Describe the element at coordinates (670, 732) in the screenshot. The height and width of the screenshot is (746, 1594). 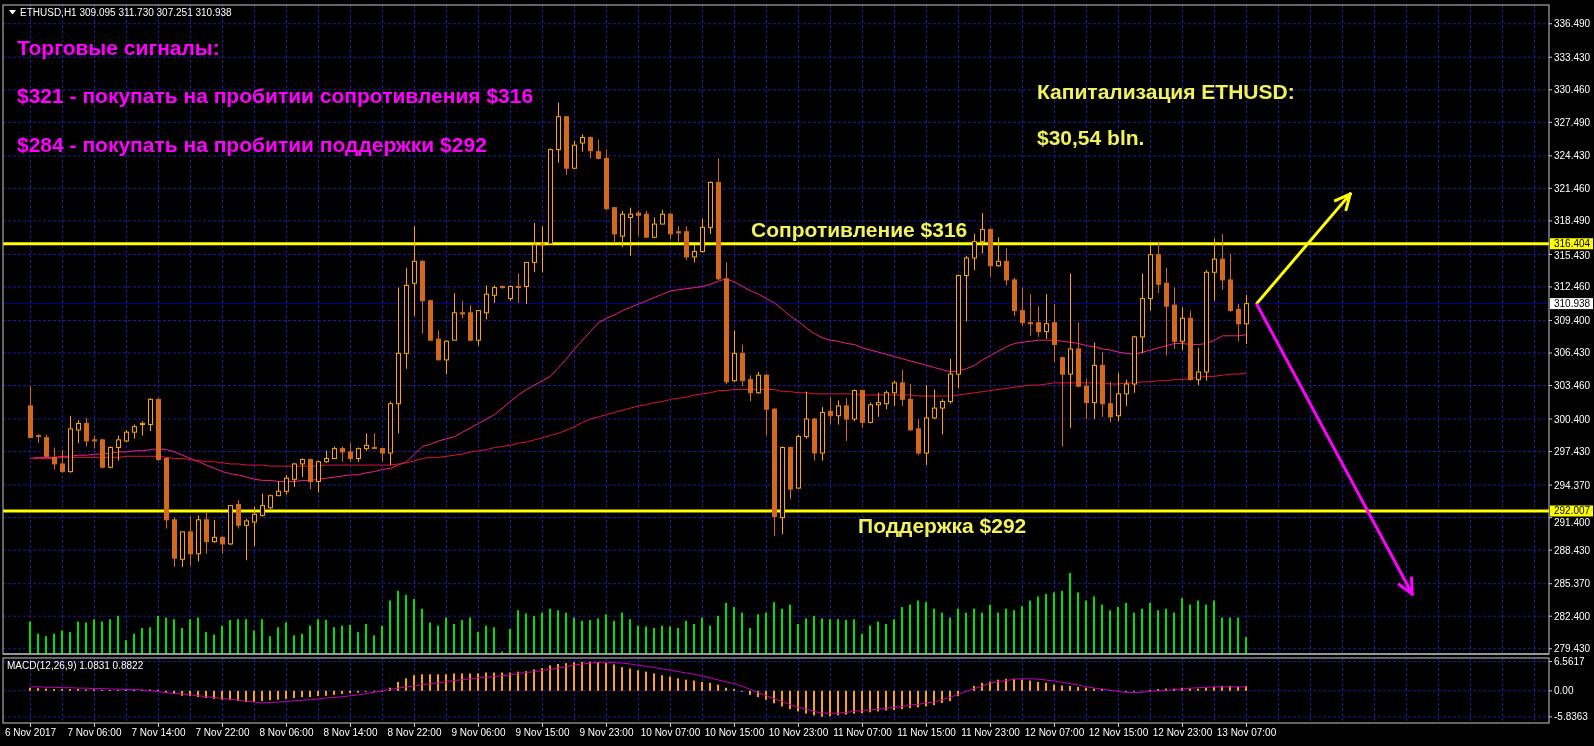
I see `x-tick-label: 10 Nov 07:00` at that location.